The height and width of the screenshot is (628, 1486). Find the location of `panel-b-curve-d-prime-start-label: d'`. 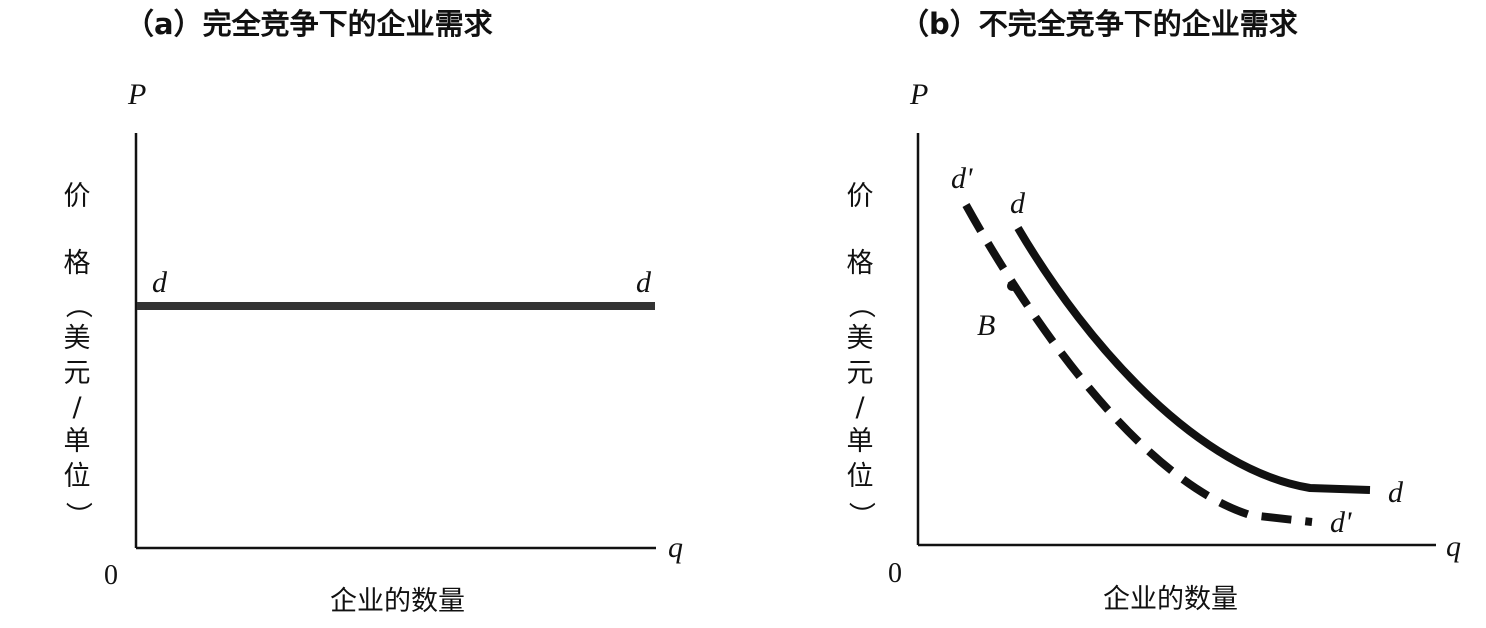

panel-b-curve-d-prime-start-label: d' is located at coordinates (962, 178).